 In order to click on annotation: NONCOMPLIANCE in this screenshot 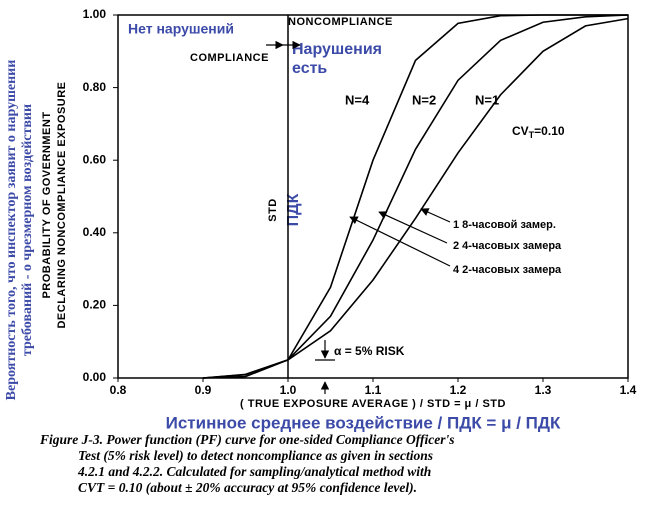, I will do `click(340, 22)`.